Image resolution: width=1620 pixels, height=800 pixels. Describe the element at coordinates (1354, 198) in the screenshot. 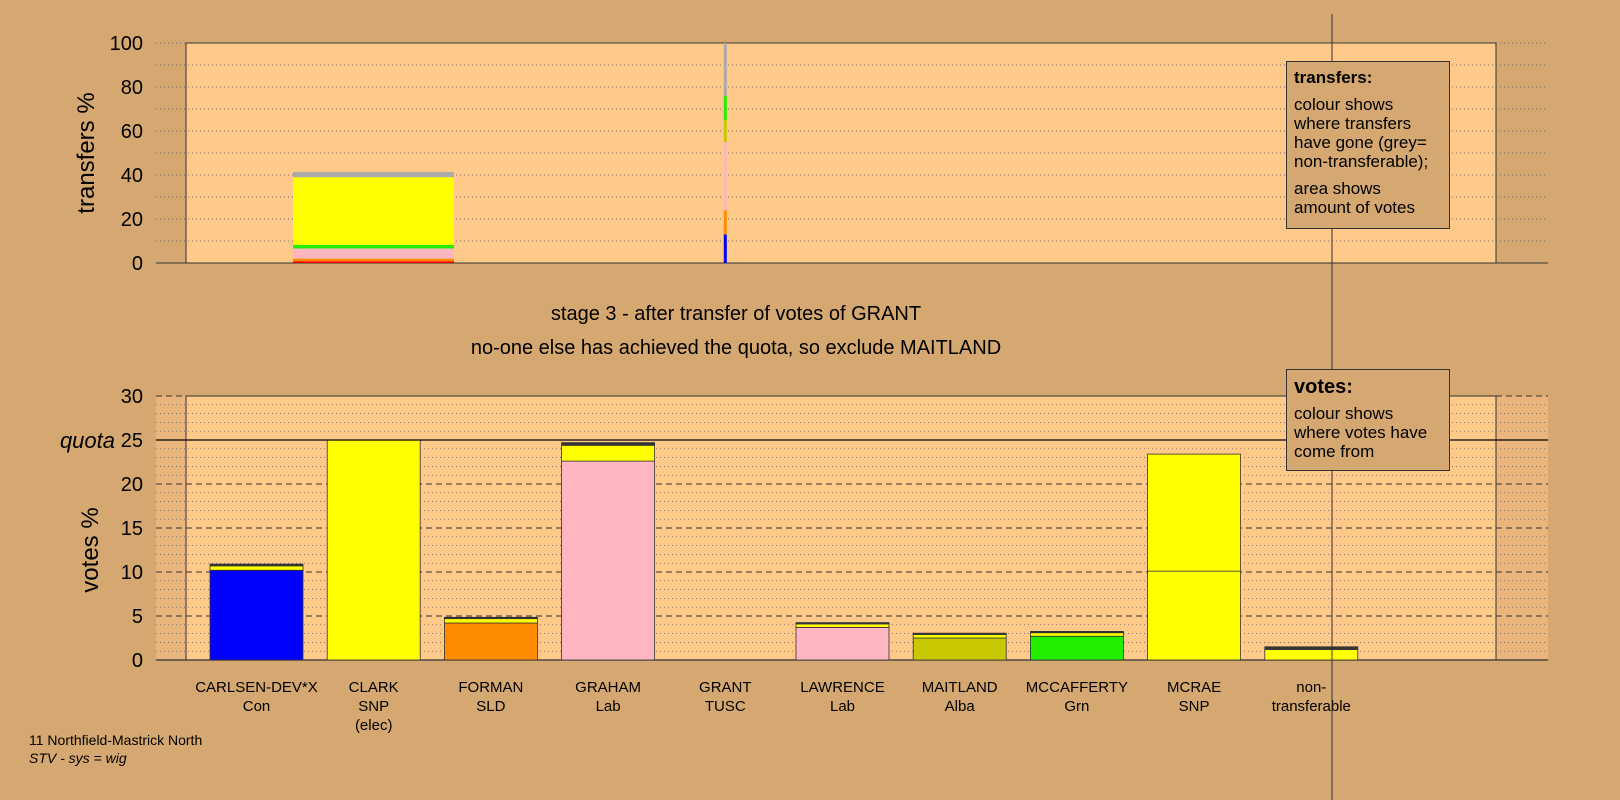

I see `transfers-legend-text2: area shows amount of votes` at that location.